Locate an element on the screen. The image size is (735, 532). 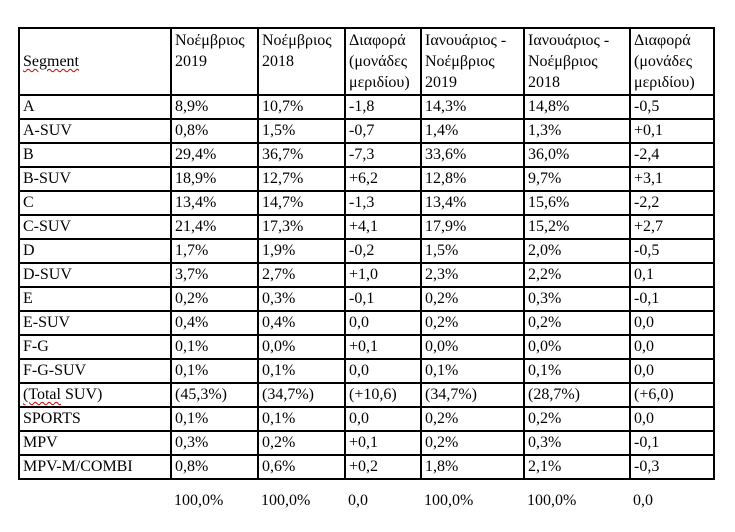
value-cell: (+10,6) is located at coordinates (383, 395).